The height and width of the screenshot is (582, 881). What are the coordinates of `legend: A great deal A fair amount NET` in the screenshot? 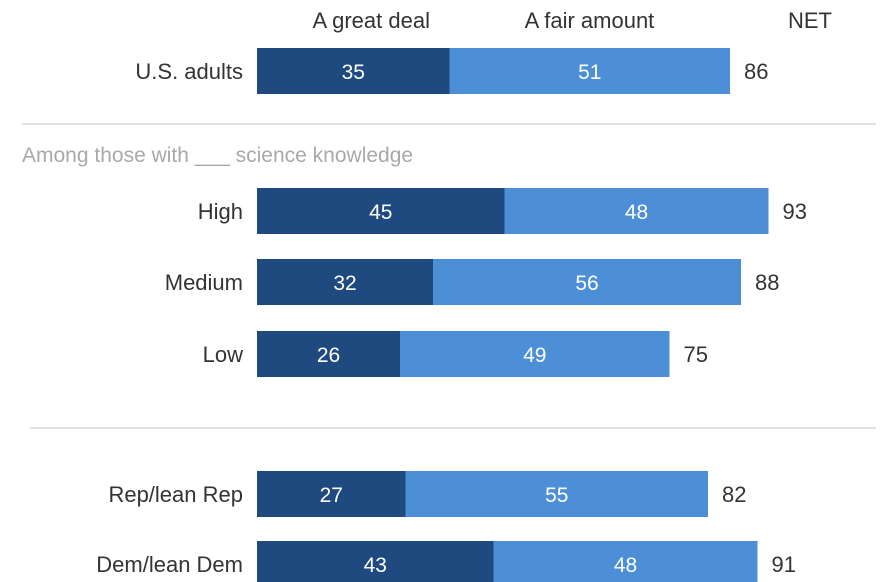 It's located at (572, 20).